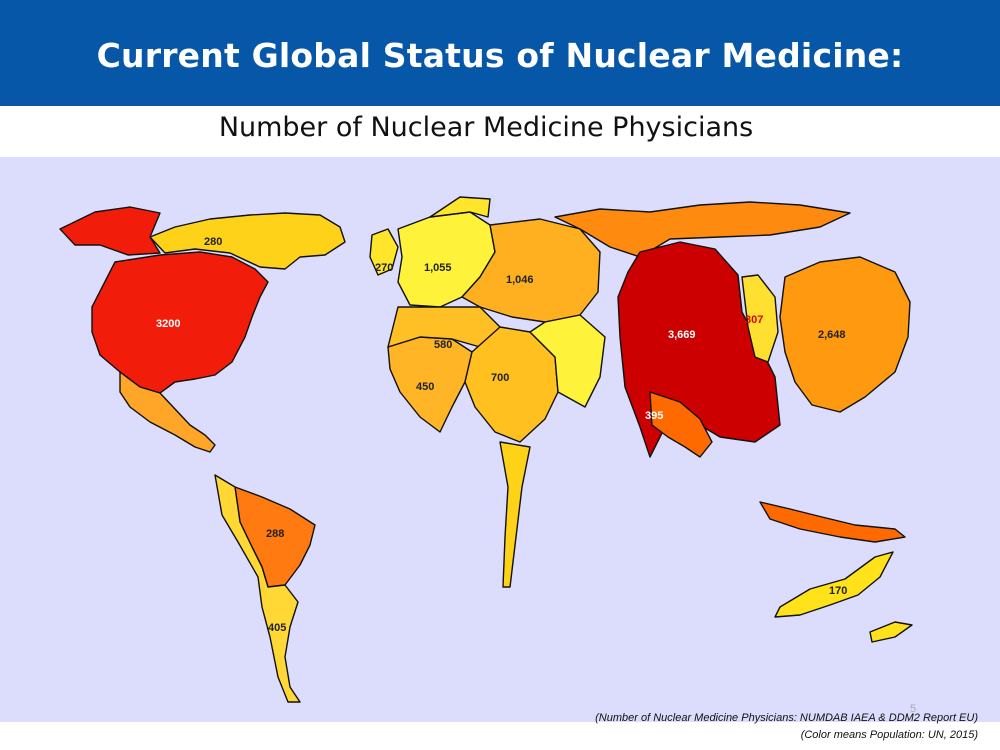  Describe the element at coordinates (168, 324) in the screenshot. I see `region-label: 3200` at that location.